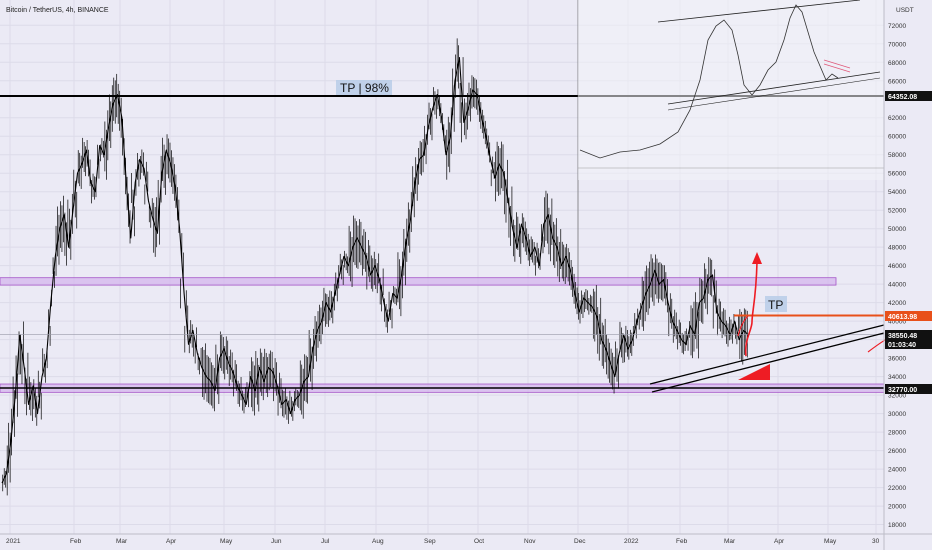 The width and height of the screenshot is (932, 550). I want to click on inset-background, so click(731, 90).